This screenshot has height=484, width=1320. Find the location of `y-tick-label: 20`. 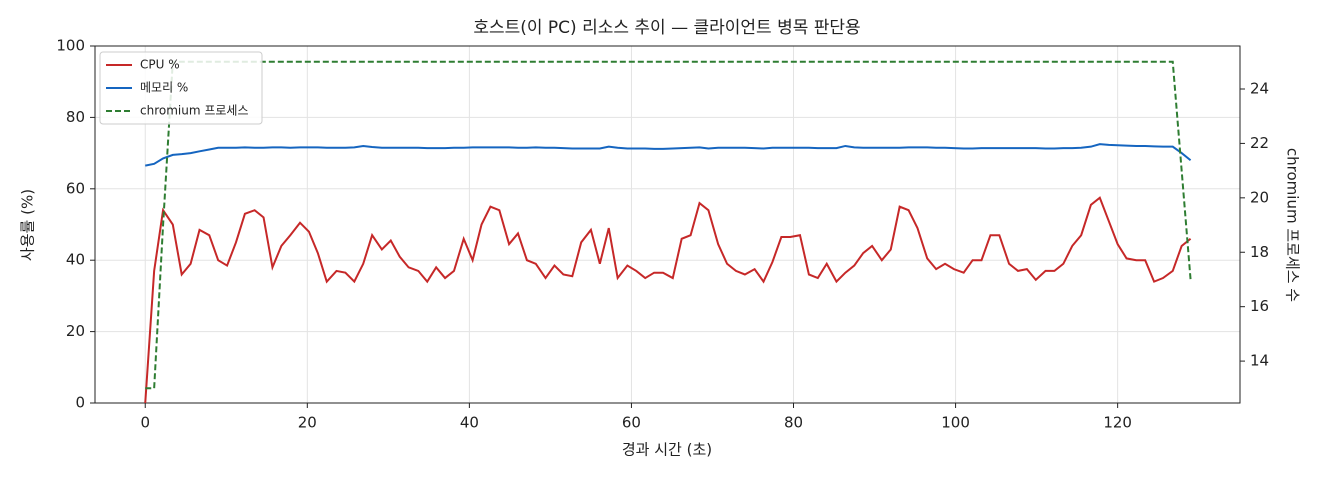

y-tick-label: 20 is located at coordinates (75, 331).